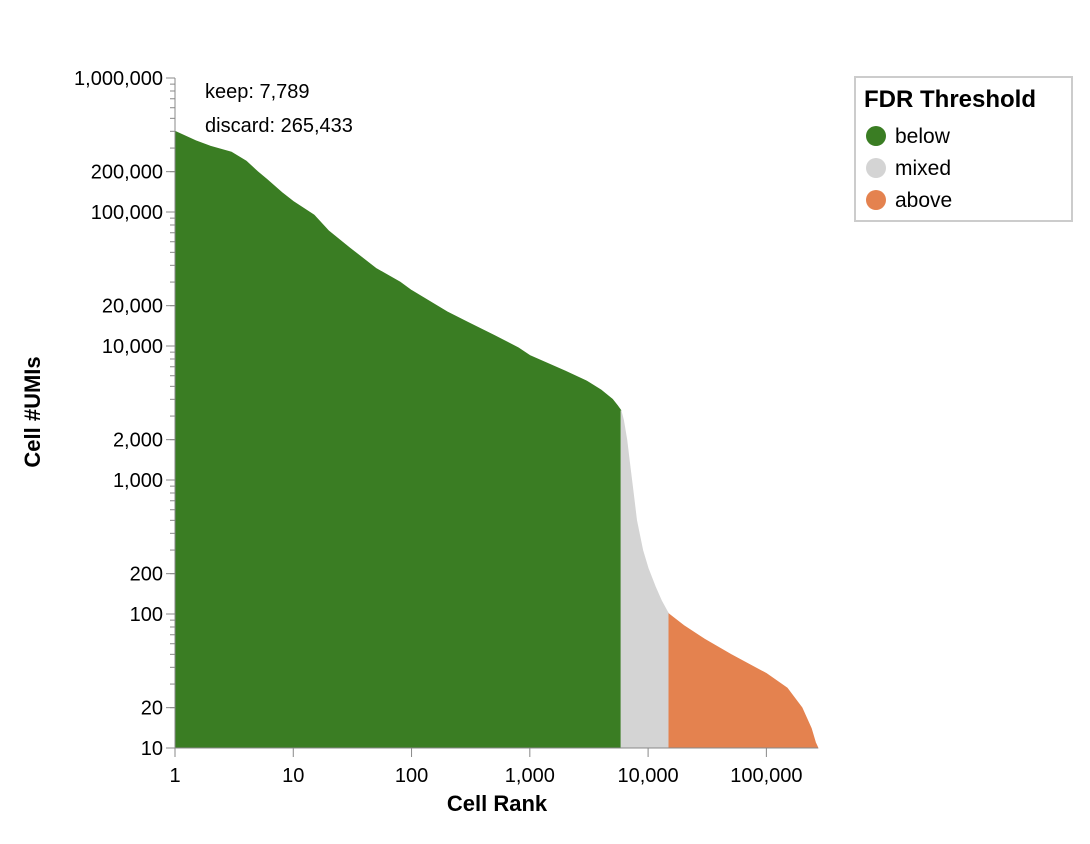  What do you see at coordinates (923, 200) in the screenshot?
I see `legend-label: above` at bounding box center [923, 200].